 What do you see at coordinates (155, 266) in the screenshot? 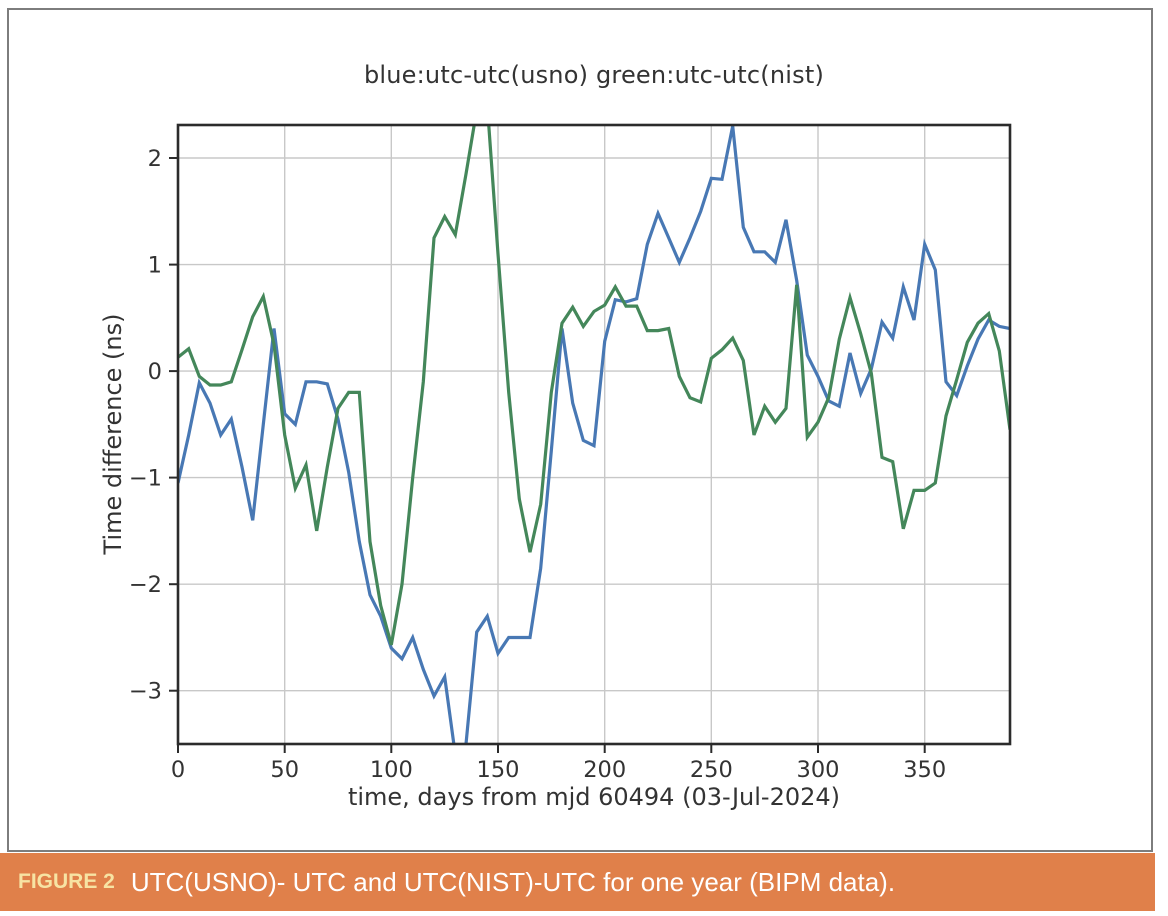
I see `svg-text: 1` at bounding box center [155, 266].